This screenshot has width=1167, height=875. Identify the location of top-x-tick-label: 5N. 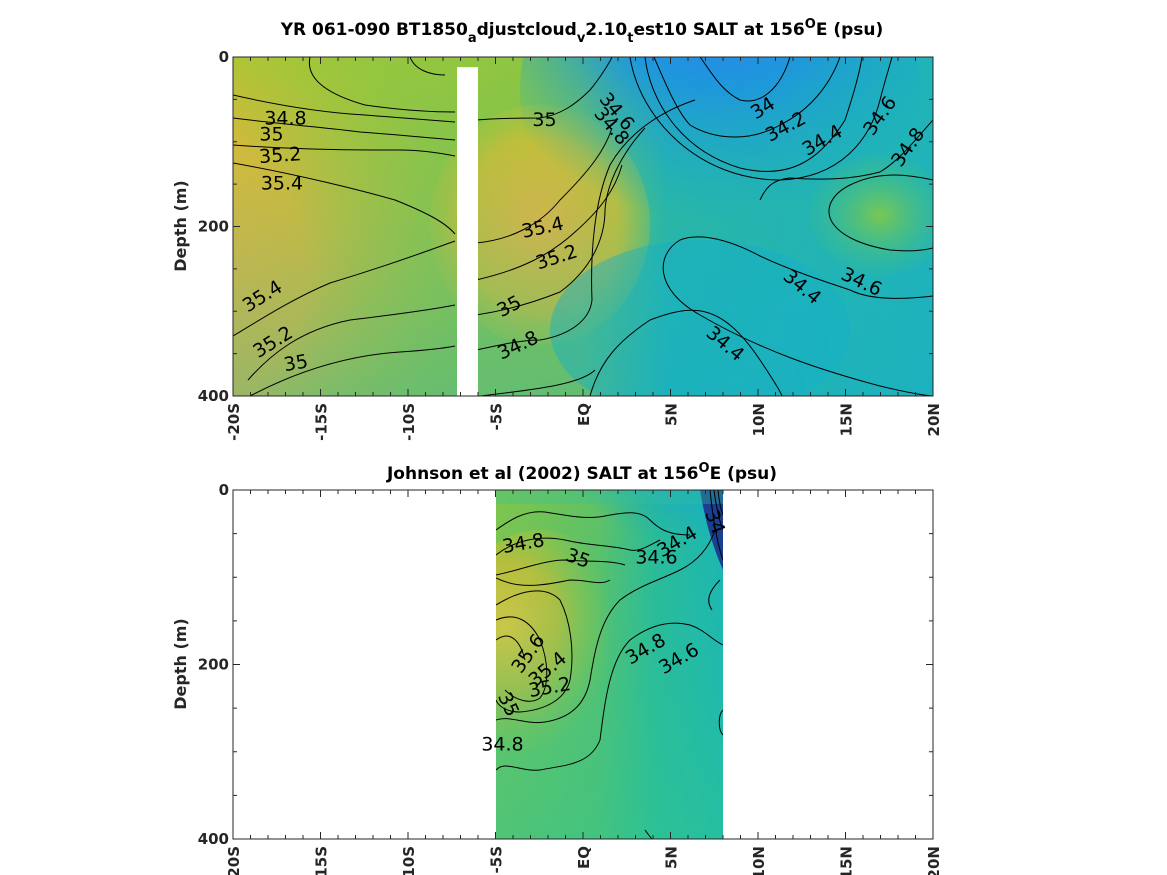
(672, 414).